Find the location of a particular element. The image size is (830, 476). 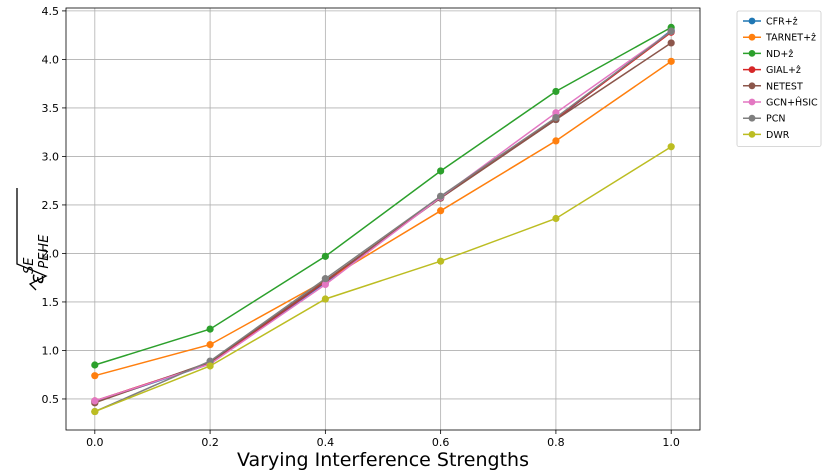

legend-entry: GCN+ĤSIC is located at coordinates (780, 103).